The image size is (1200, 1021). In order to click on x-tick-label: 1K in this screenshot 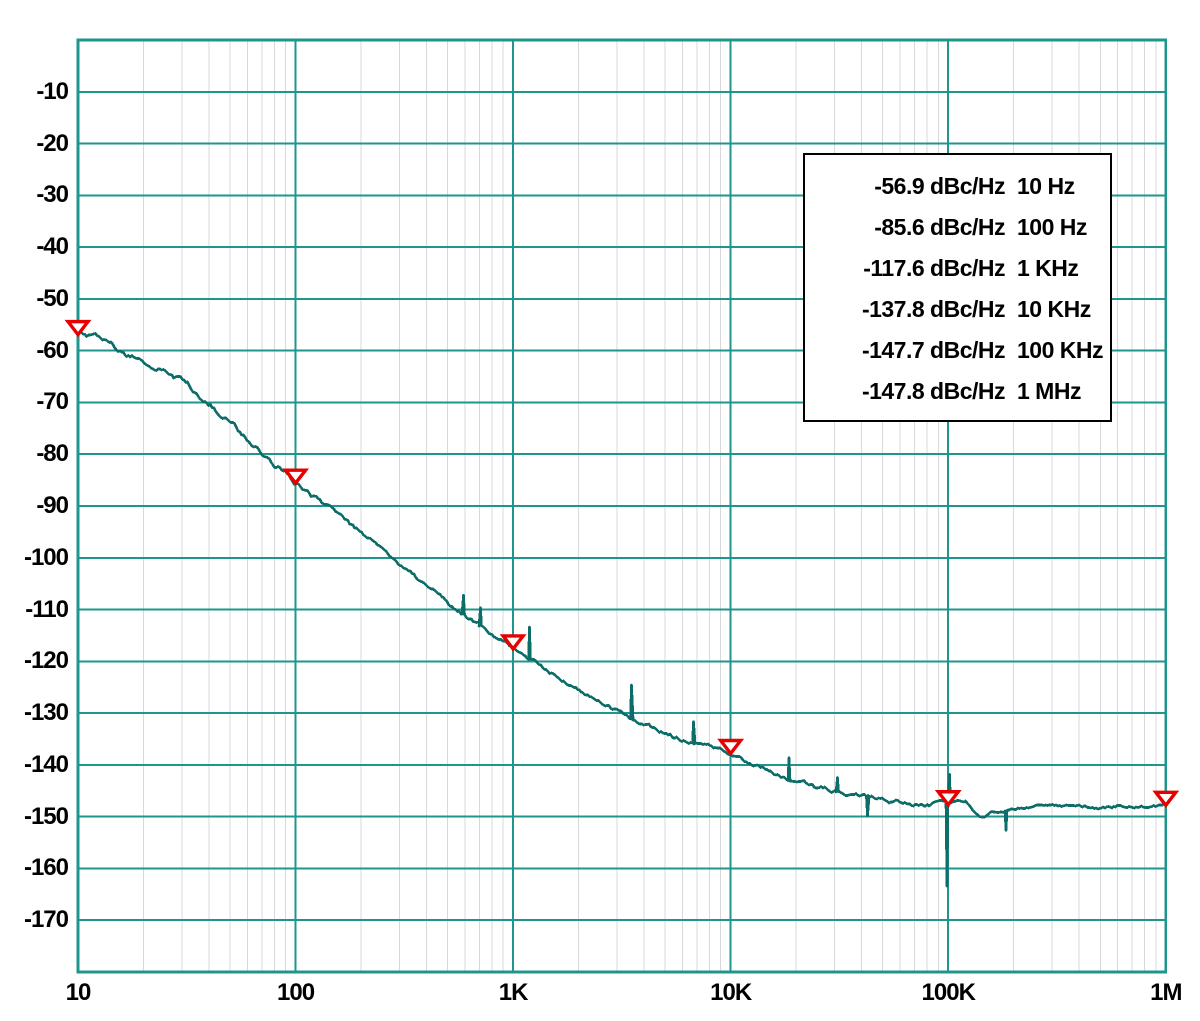, I will do `click(513, 992)`.